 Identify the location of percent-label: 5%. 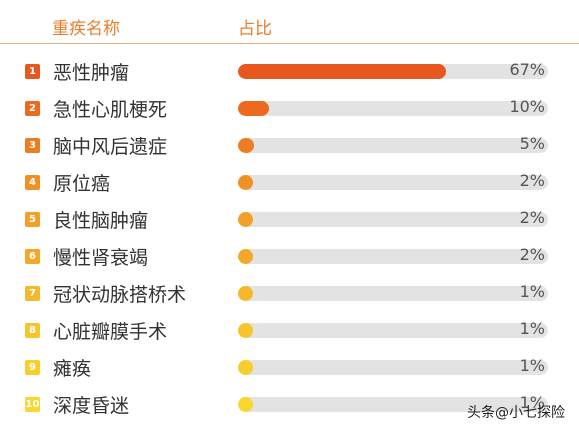
(532, 143).